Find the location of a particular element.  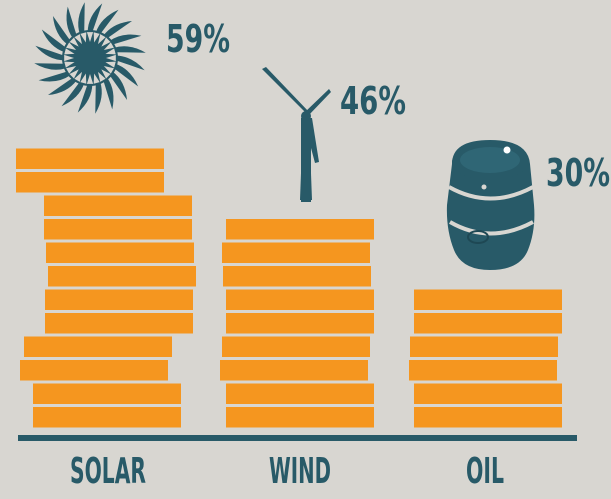

sun-icon is located at coordinates (90, 58).